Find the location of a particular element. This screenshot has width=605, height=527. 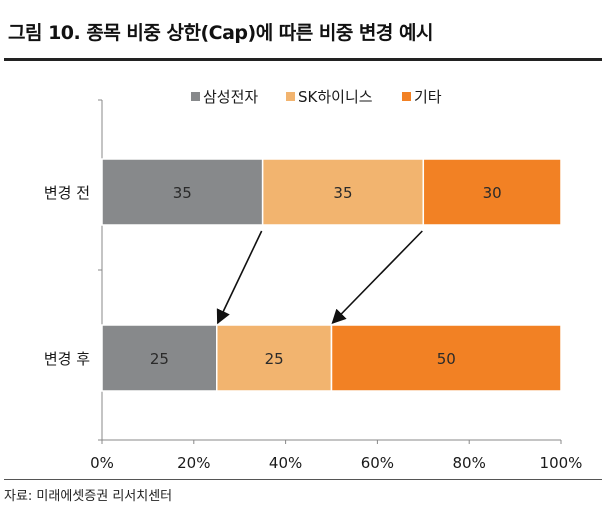

x-tick-label: 20% is located at coordinates (193, 463).